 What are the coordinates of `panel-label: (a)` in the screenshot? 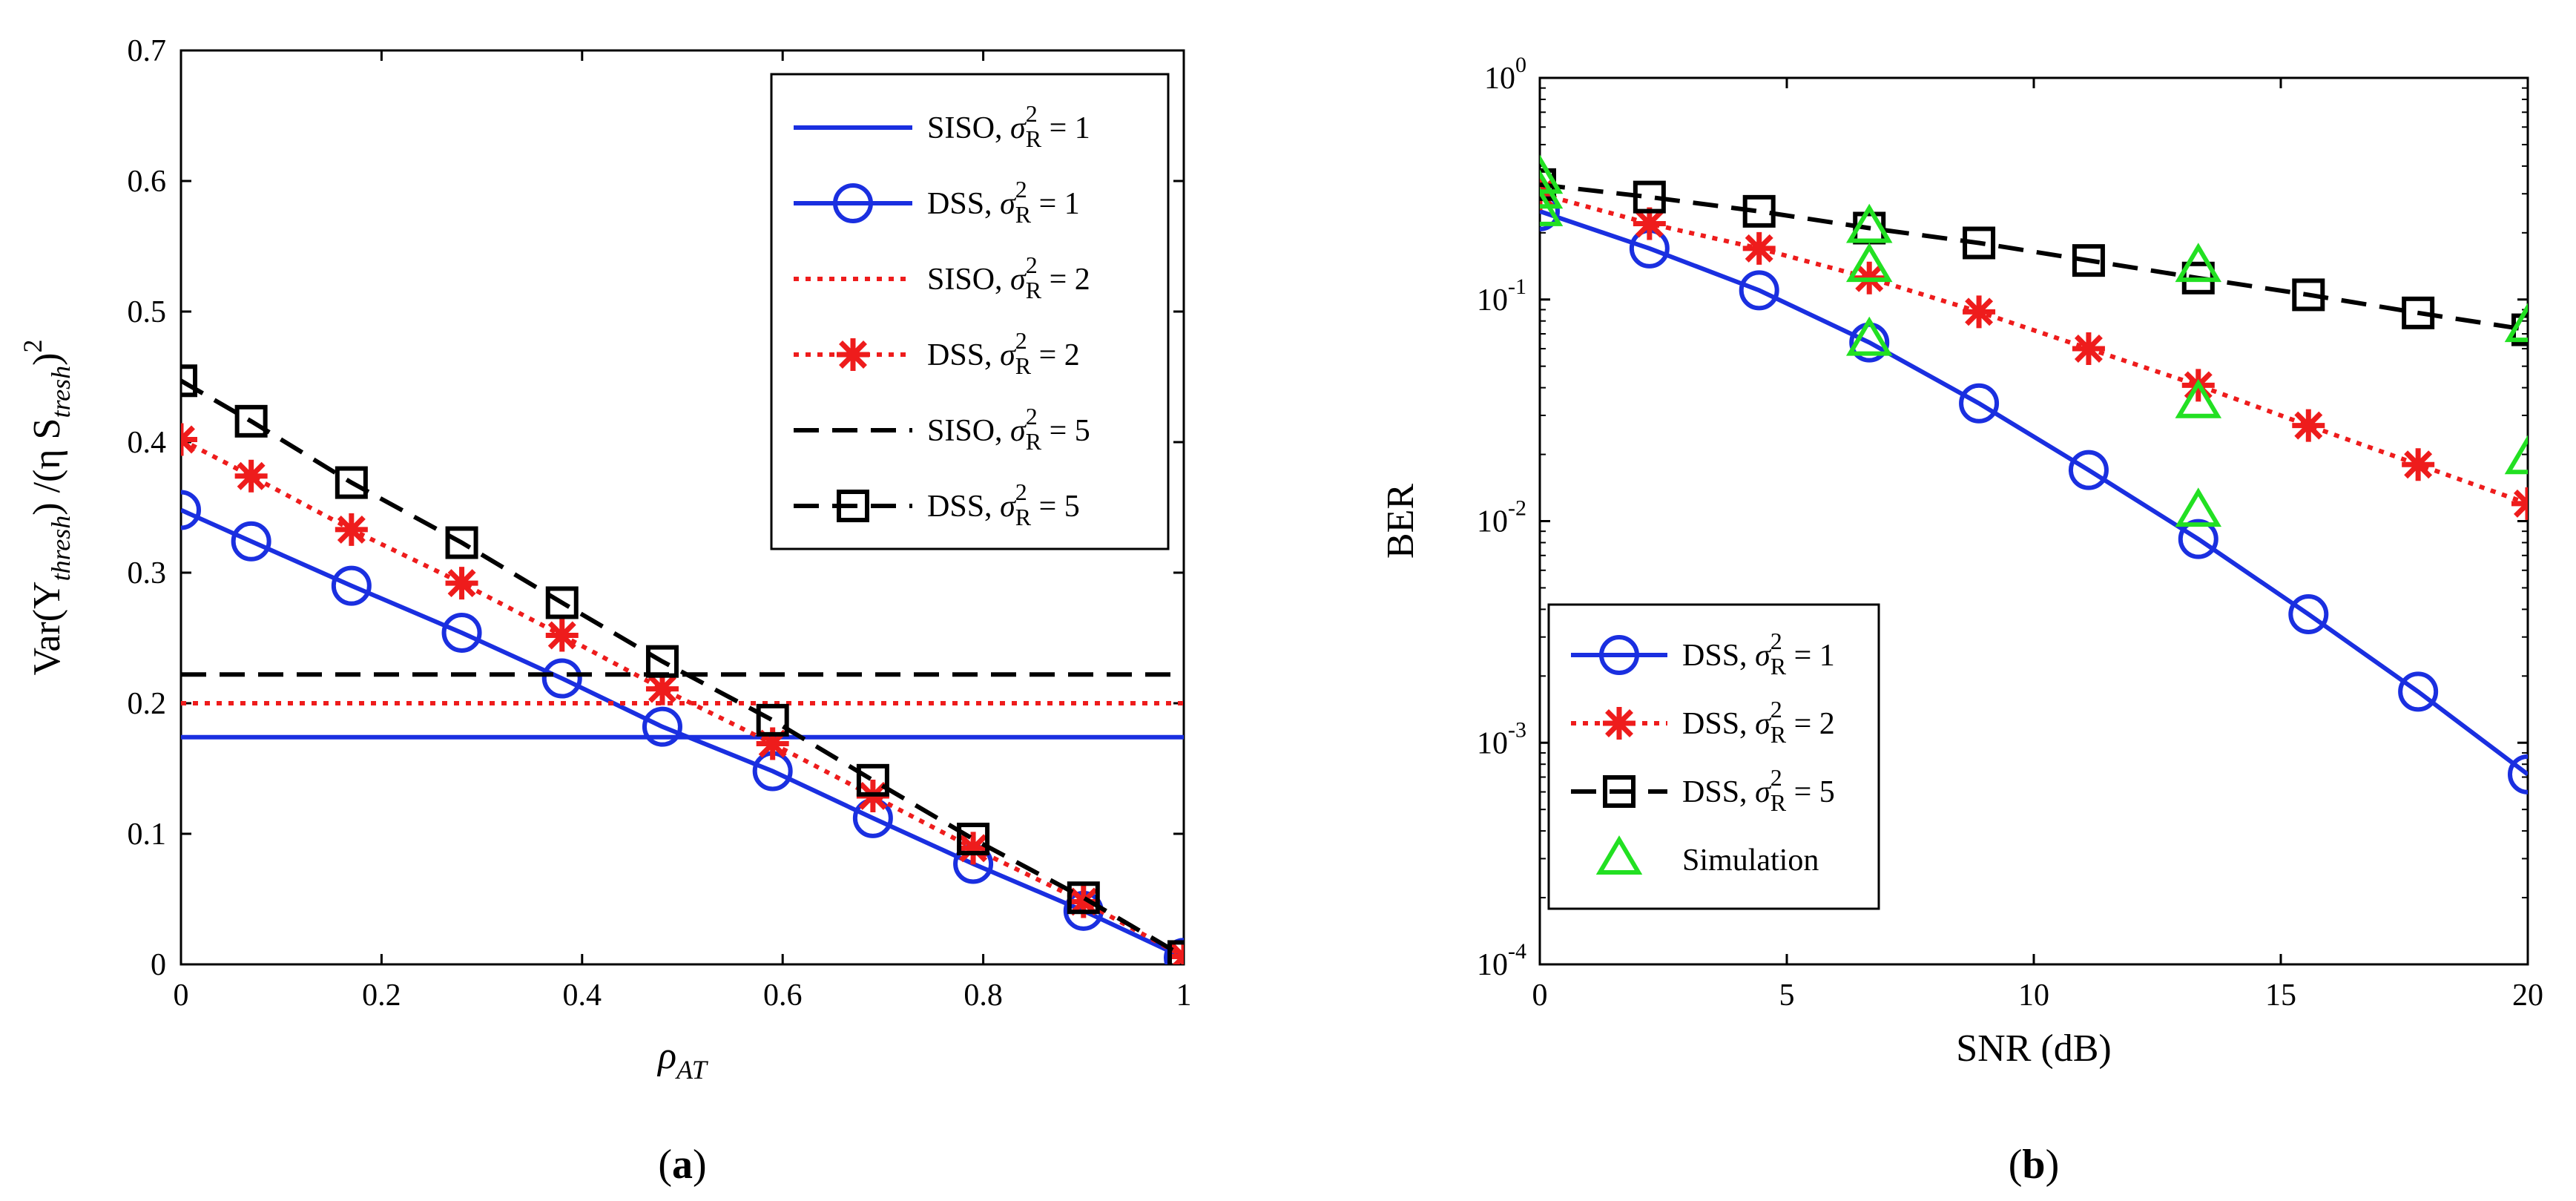 It's located at (682, 1165).